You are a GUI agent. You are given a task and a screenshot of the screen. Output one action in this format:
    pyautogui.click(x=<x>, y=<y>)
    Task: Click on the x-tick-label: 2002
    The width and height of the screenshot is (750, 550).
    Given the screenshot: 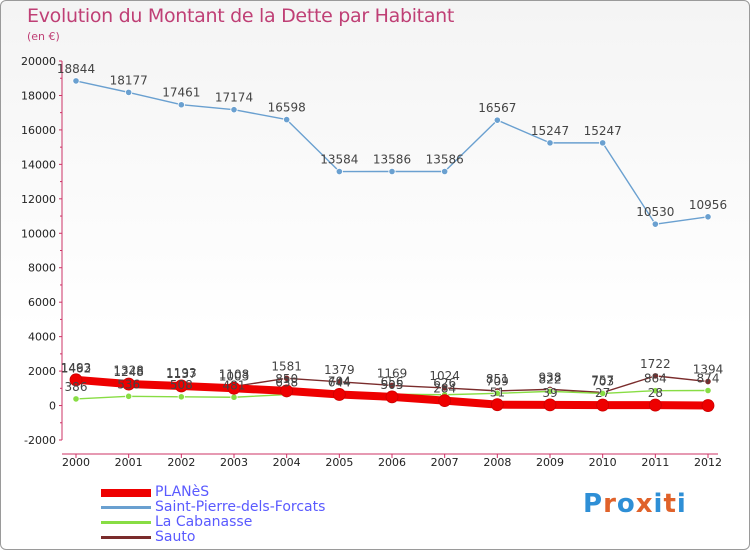 What is the action you would take?
    pyautogui.click(x=181, y=462)
    